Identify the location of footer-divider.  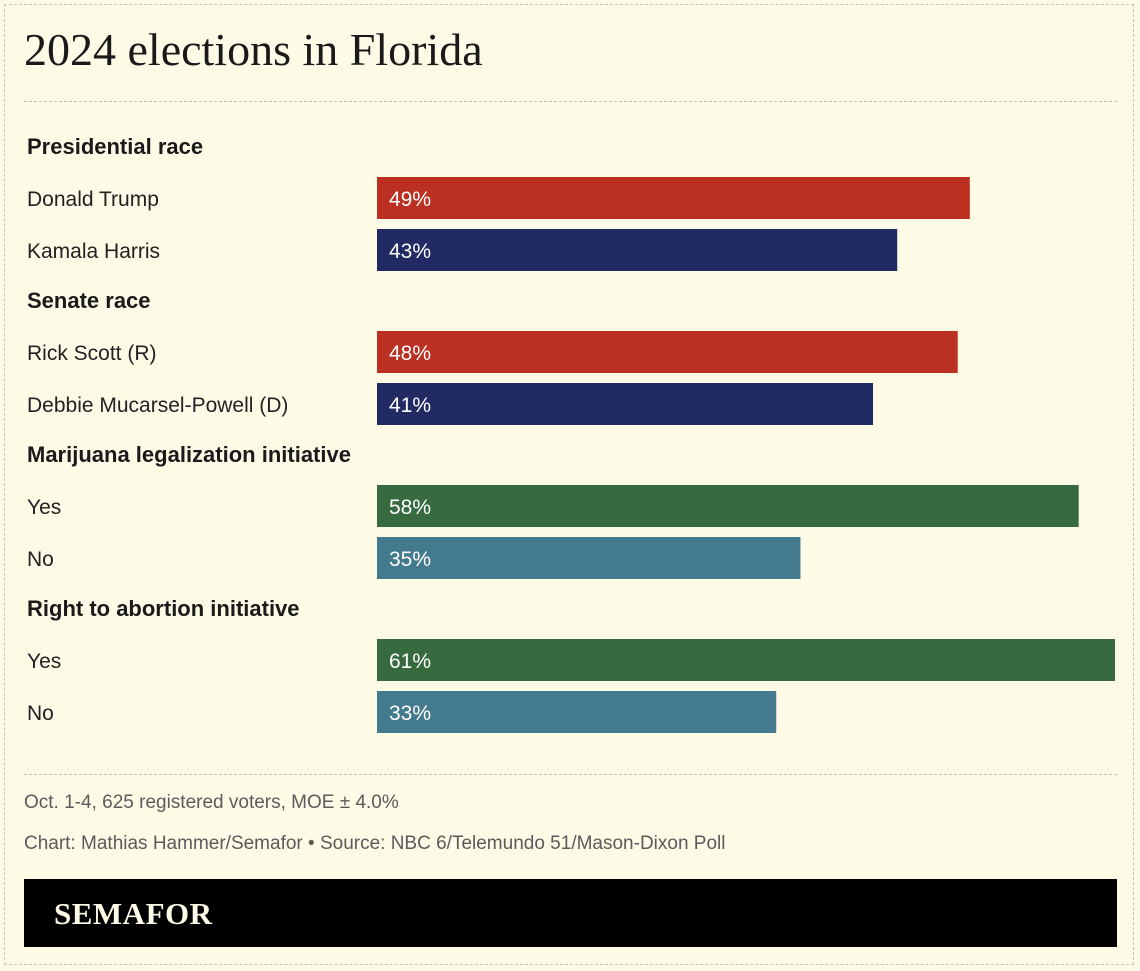
(570, 774).